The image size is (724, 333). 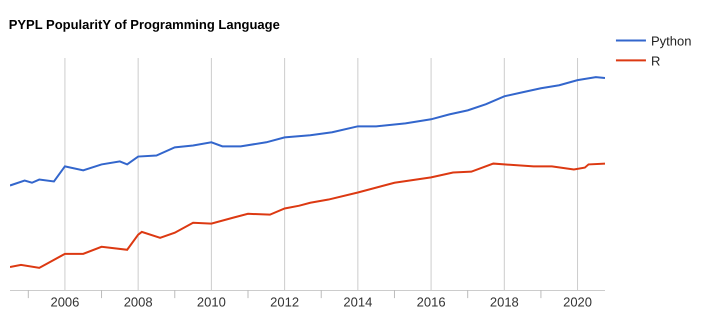 What do you see at coordinates (431, 302) in the screenshot?
I see `x-tick-label: 2016` at bounding box center [431, 302].